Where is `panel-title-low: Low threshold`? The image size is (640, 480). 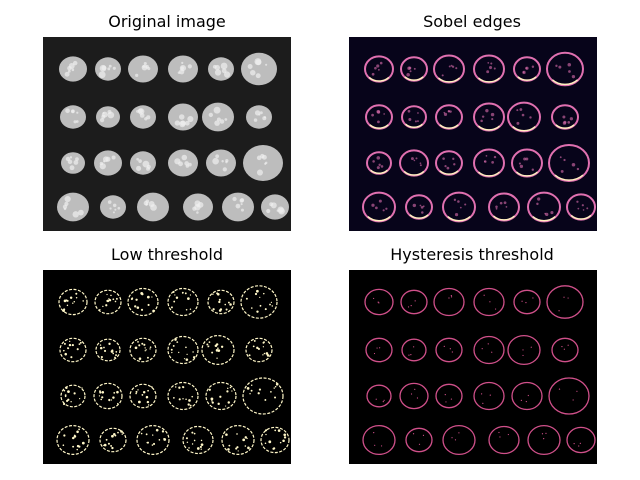 panel-title-low: Low threshold is located at coordinates (167, 254).